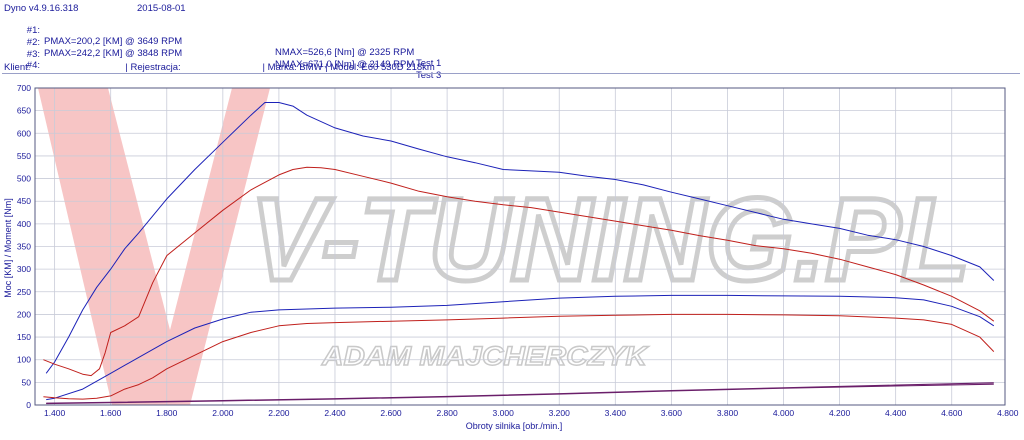 This screenshot has height=440, width=1024. What do you see at coordinates (345, 64) in the screenshot?
I see `run-nmax: NMAX=671,0 [Nm] @ 2149 RPM` at bounding box center [345, 64].